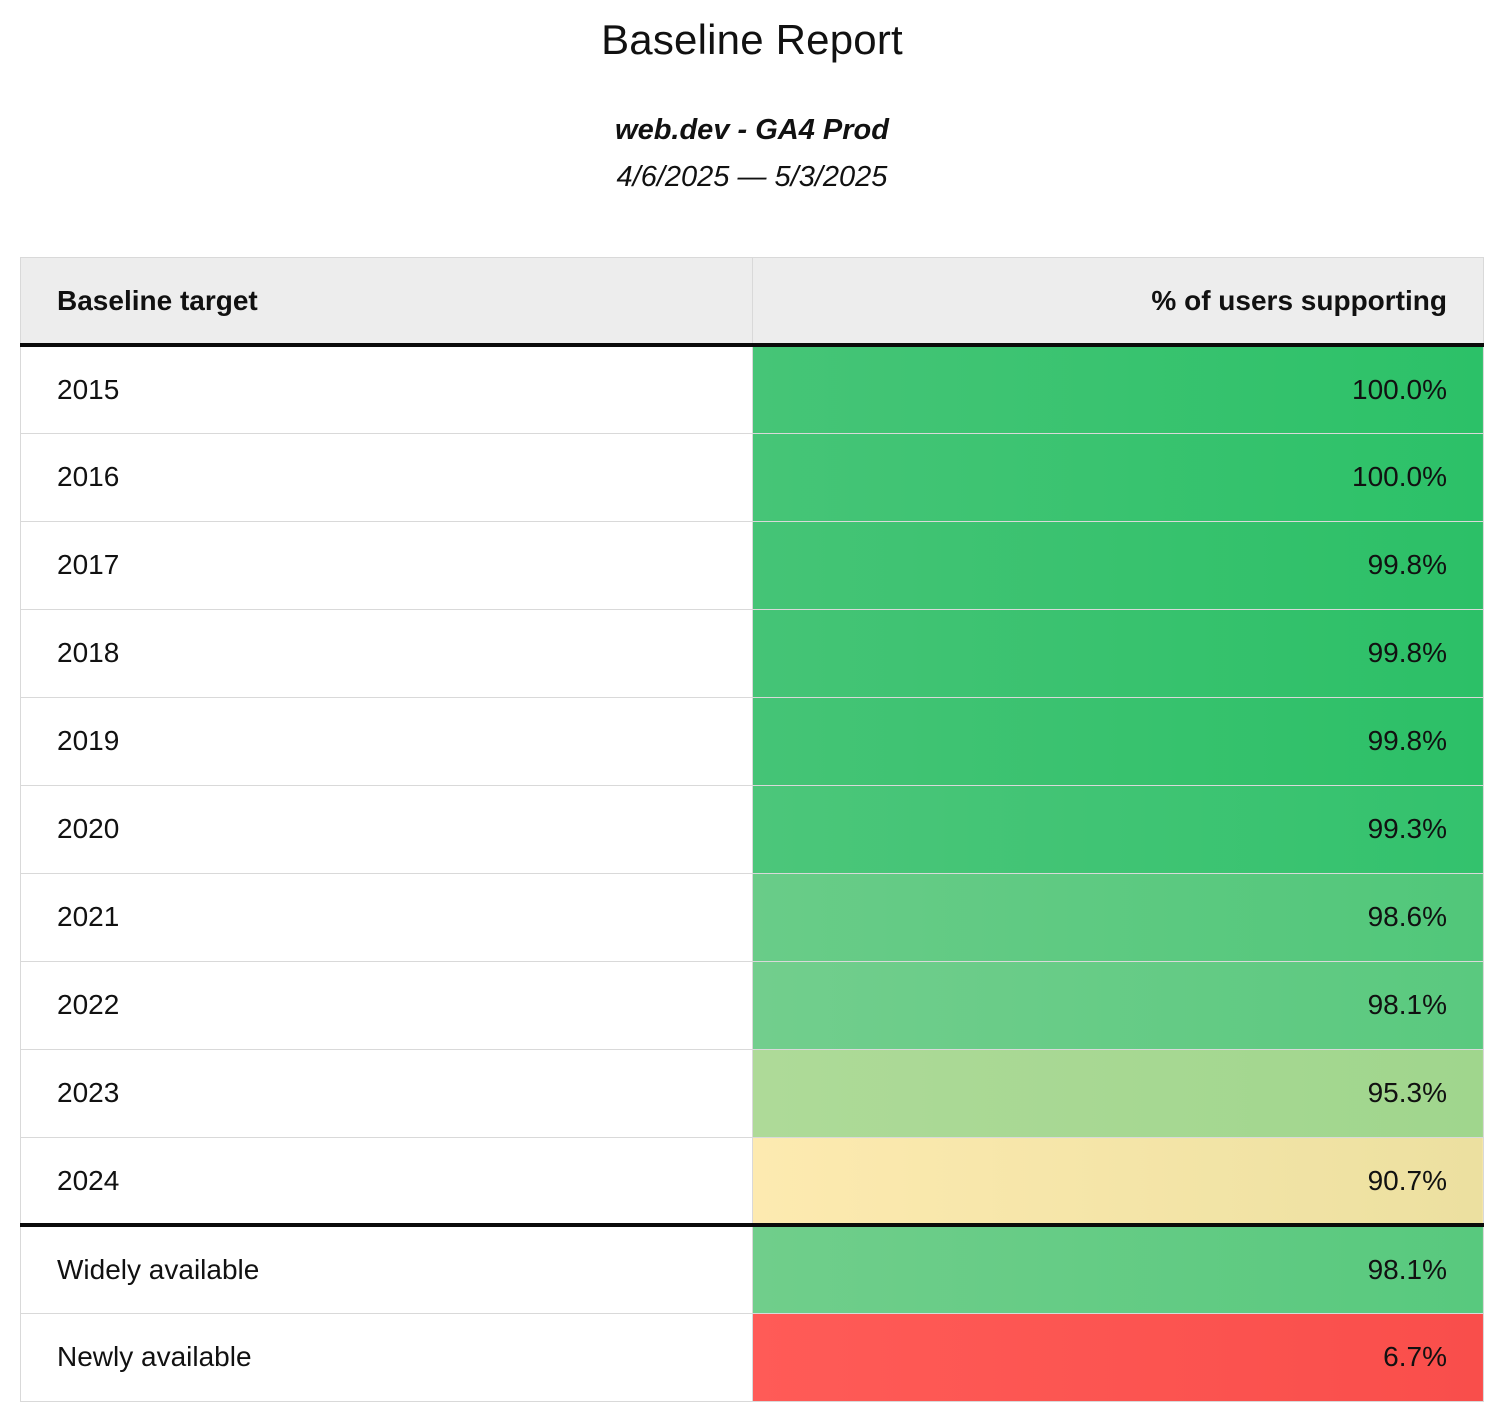  I want to click on percent-users-supporting-cell: 95.3%, so click(1117, 1093).